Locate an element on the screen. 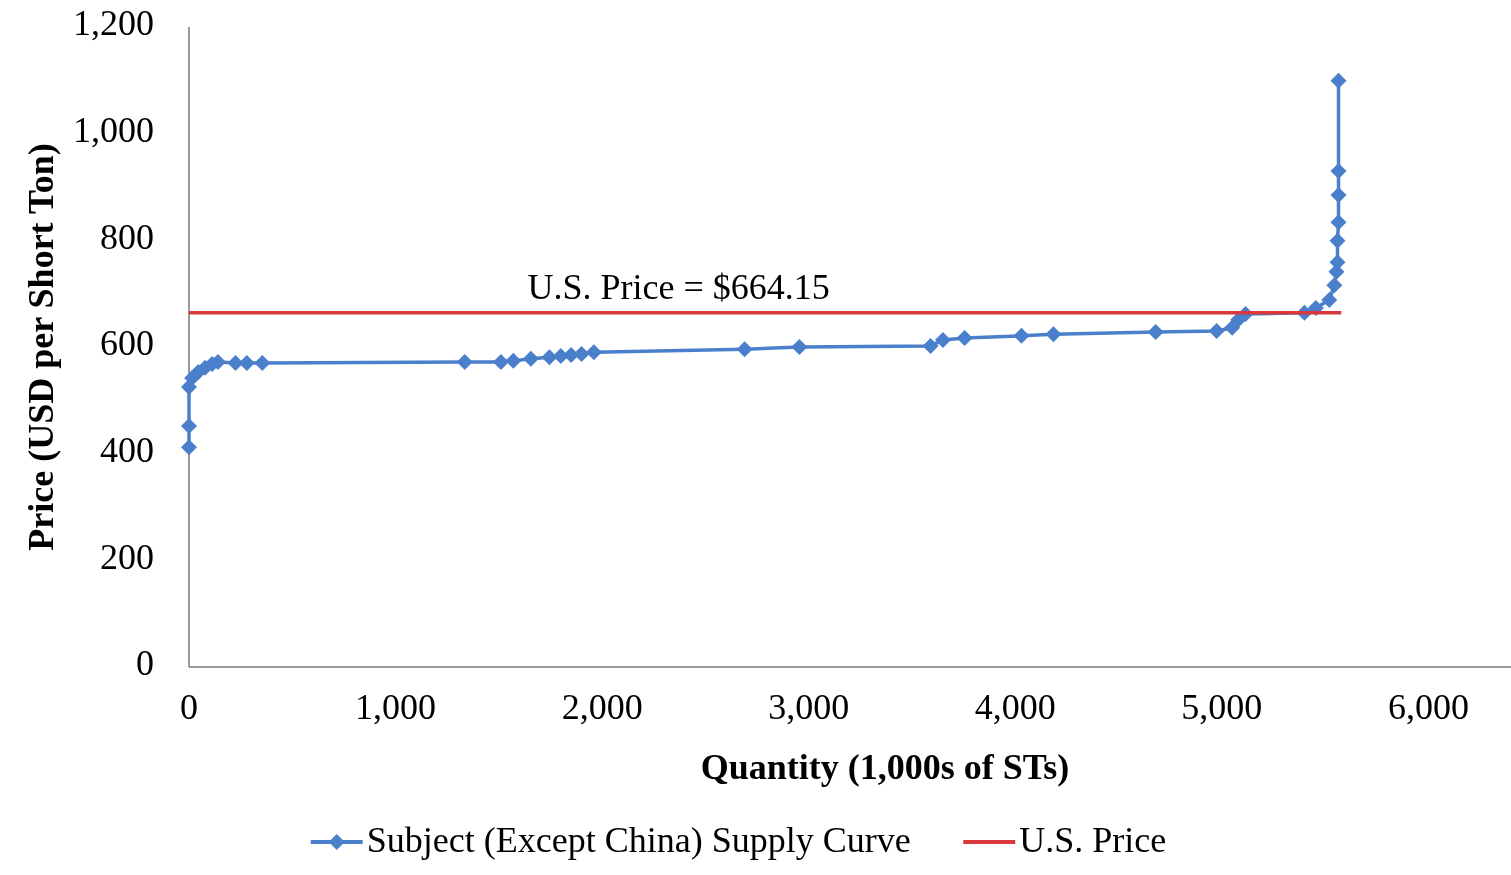 This screenshot has height=875, width=1511. y-tick-label: 200 is located at coordinates (127, 556).